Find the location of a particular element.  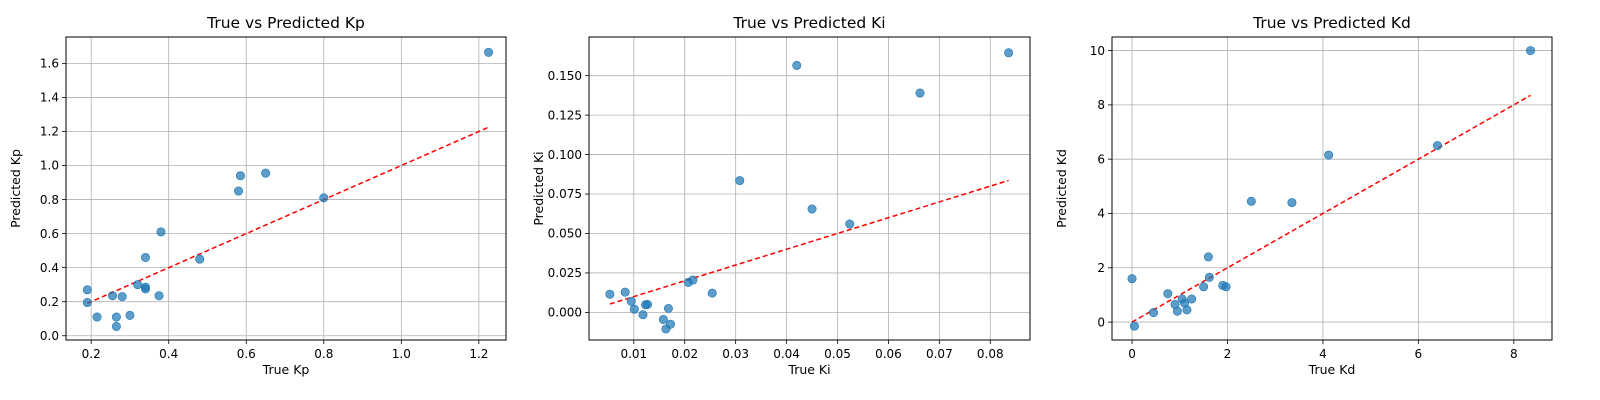

y-tick-label: 0.025 is located at coordinates (565, 273).